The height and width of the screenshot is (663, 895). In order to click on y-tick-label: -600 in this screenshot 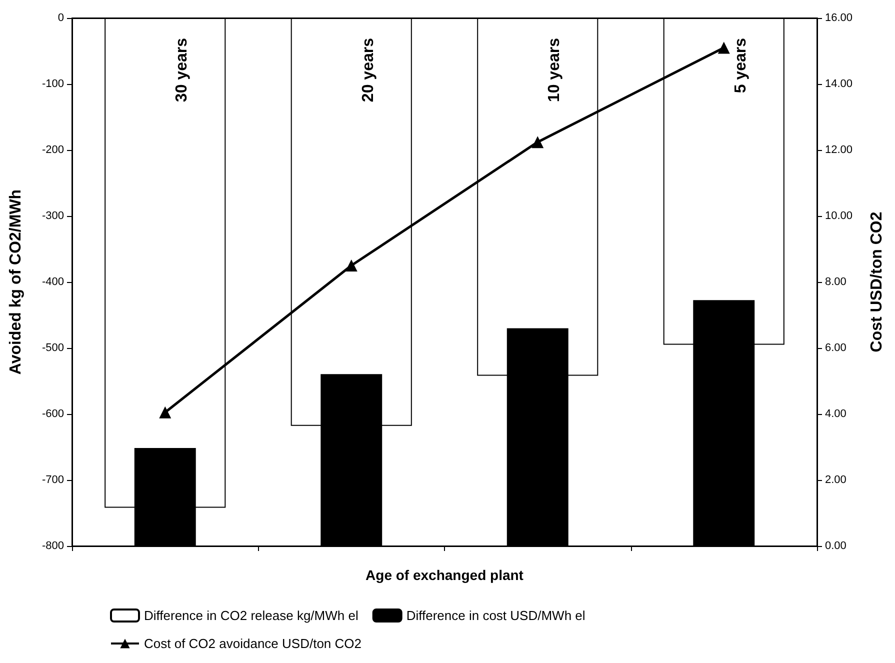, I will do `click(53, 414)`.